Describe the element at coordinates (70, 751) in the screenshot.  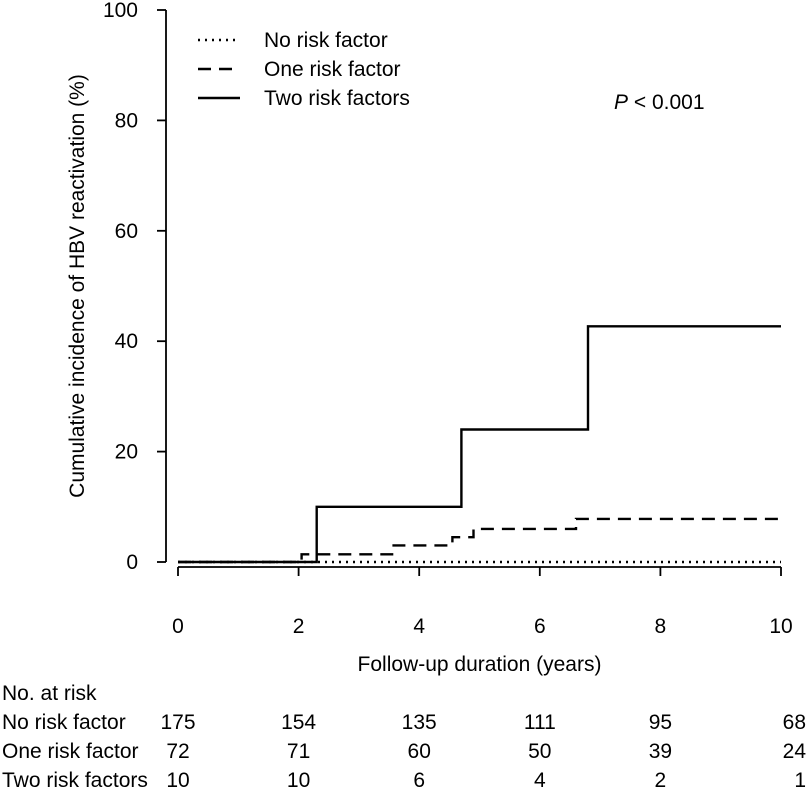
I see `risk-table-row-label: One risk factor` at that location.